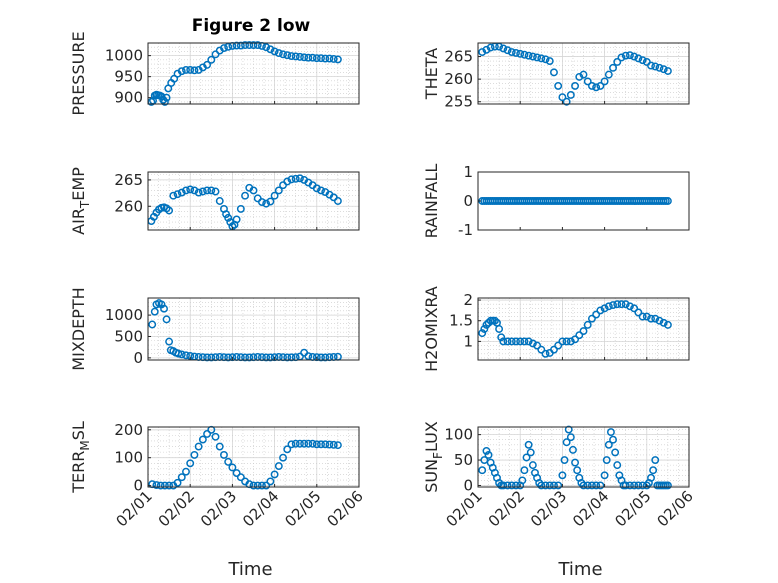 This screenshot has width=778, height=583. Describe the element at coordinates (128, 77) in the screenshot. I see `pressure-ytick-label: 950` at that location.